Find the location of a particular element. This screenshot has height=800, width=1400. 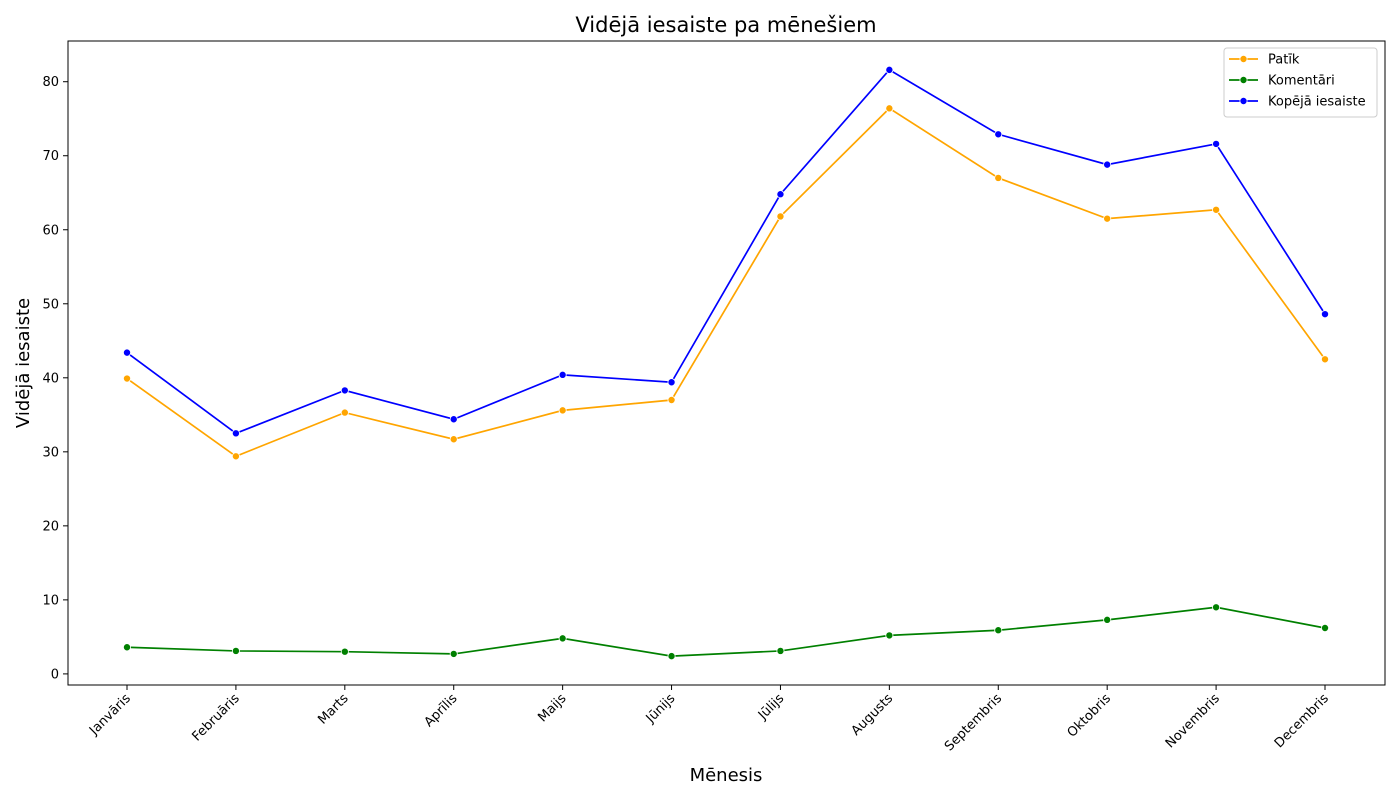

x-tick-label: Novembris is located at coordinates (1193, 721).